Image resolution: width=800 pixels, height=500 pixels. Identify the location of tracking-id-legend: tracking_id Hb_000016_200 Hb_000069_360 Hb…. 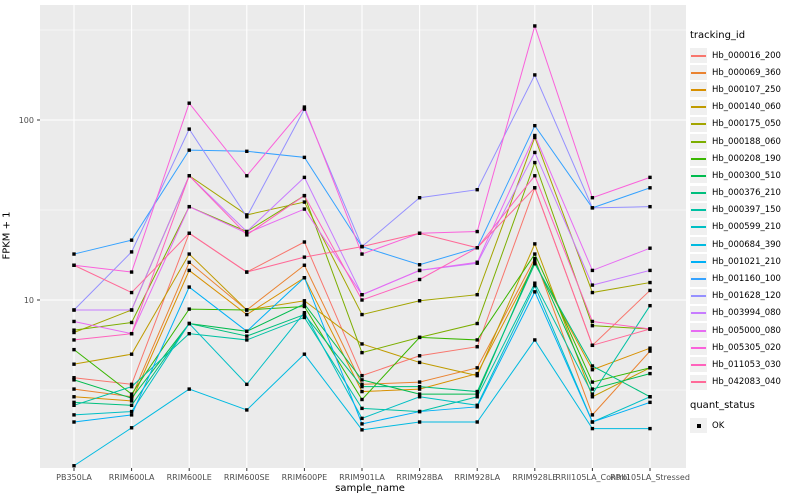
(744, 210).